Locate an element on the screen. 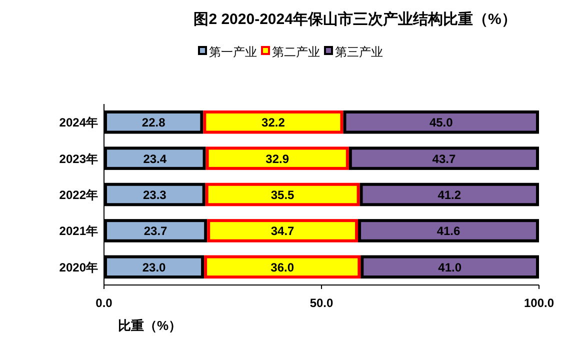 This screenshot has width=568, height=337. y-tick-label: 2024年 is located at coordinates (78, 123).